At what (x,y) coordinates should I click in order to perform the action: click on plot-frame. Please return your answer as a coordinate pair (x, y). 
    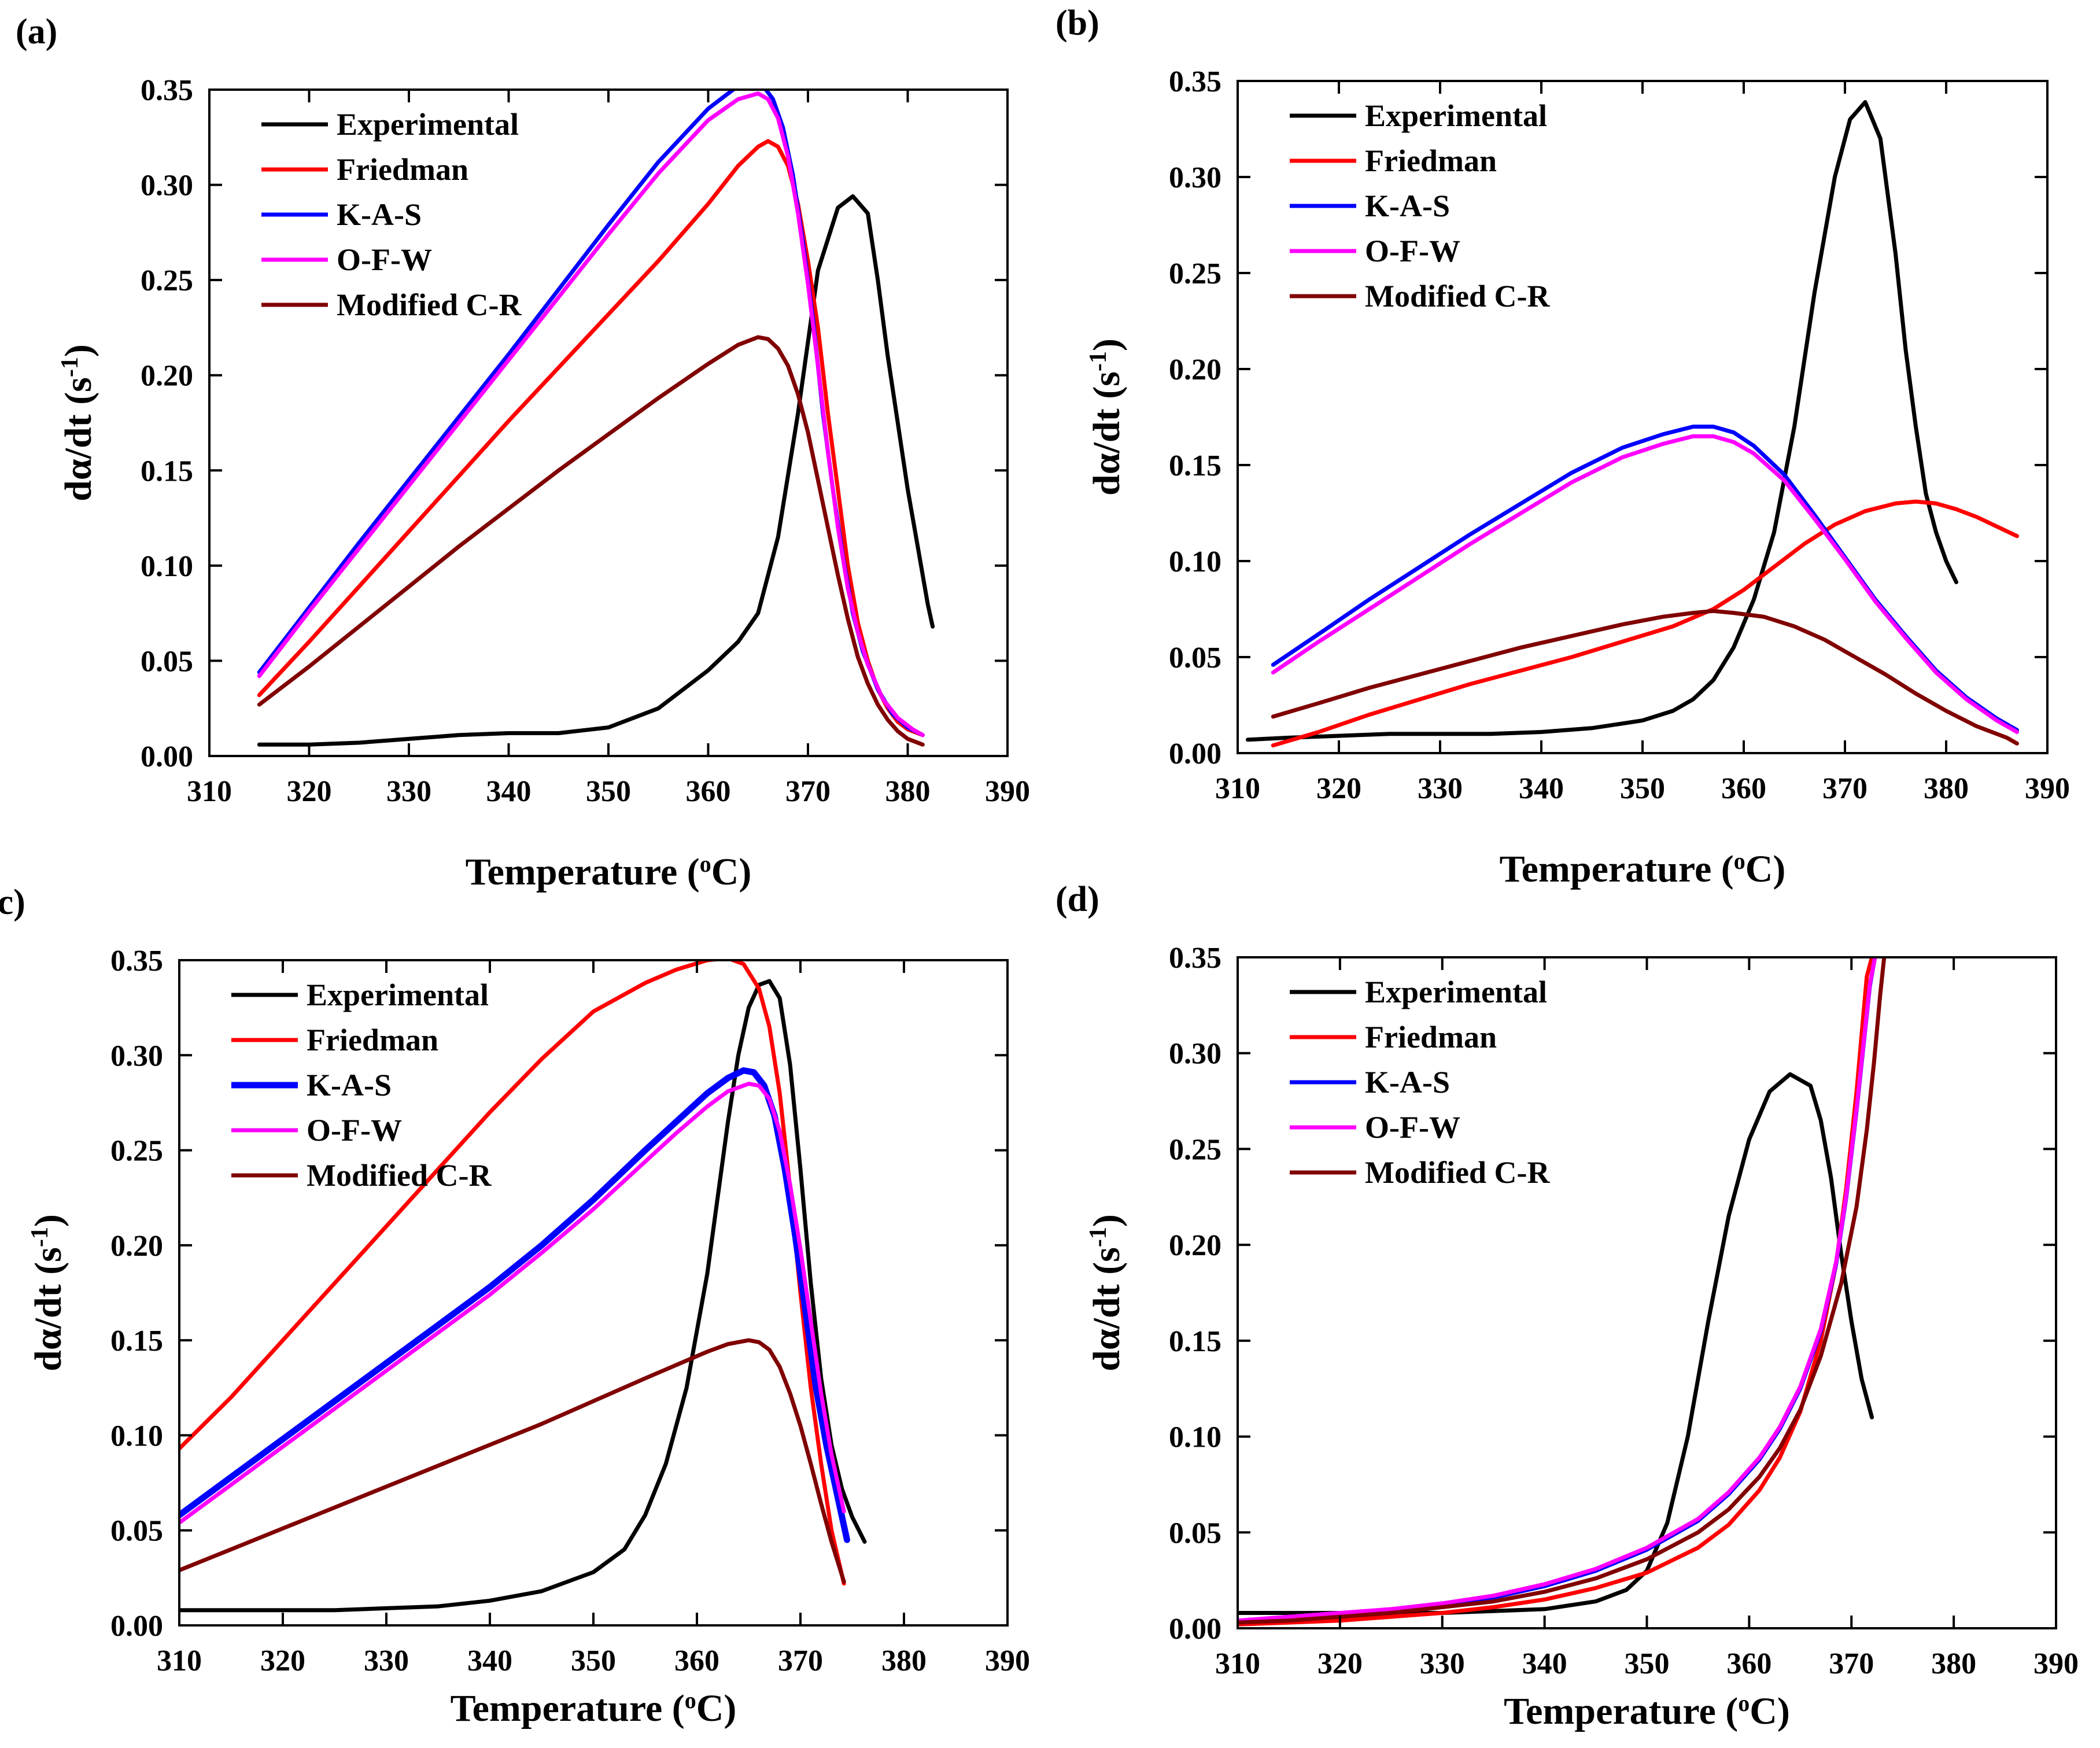
    Looking at the image, I should click on (1643, 417).